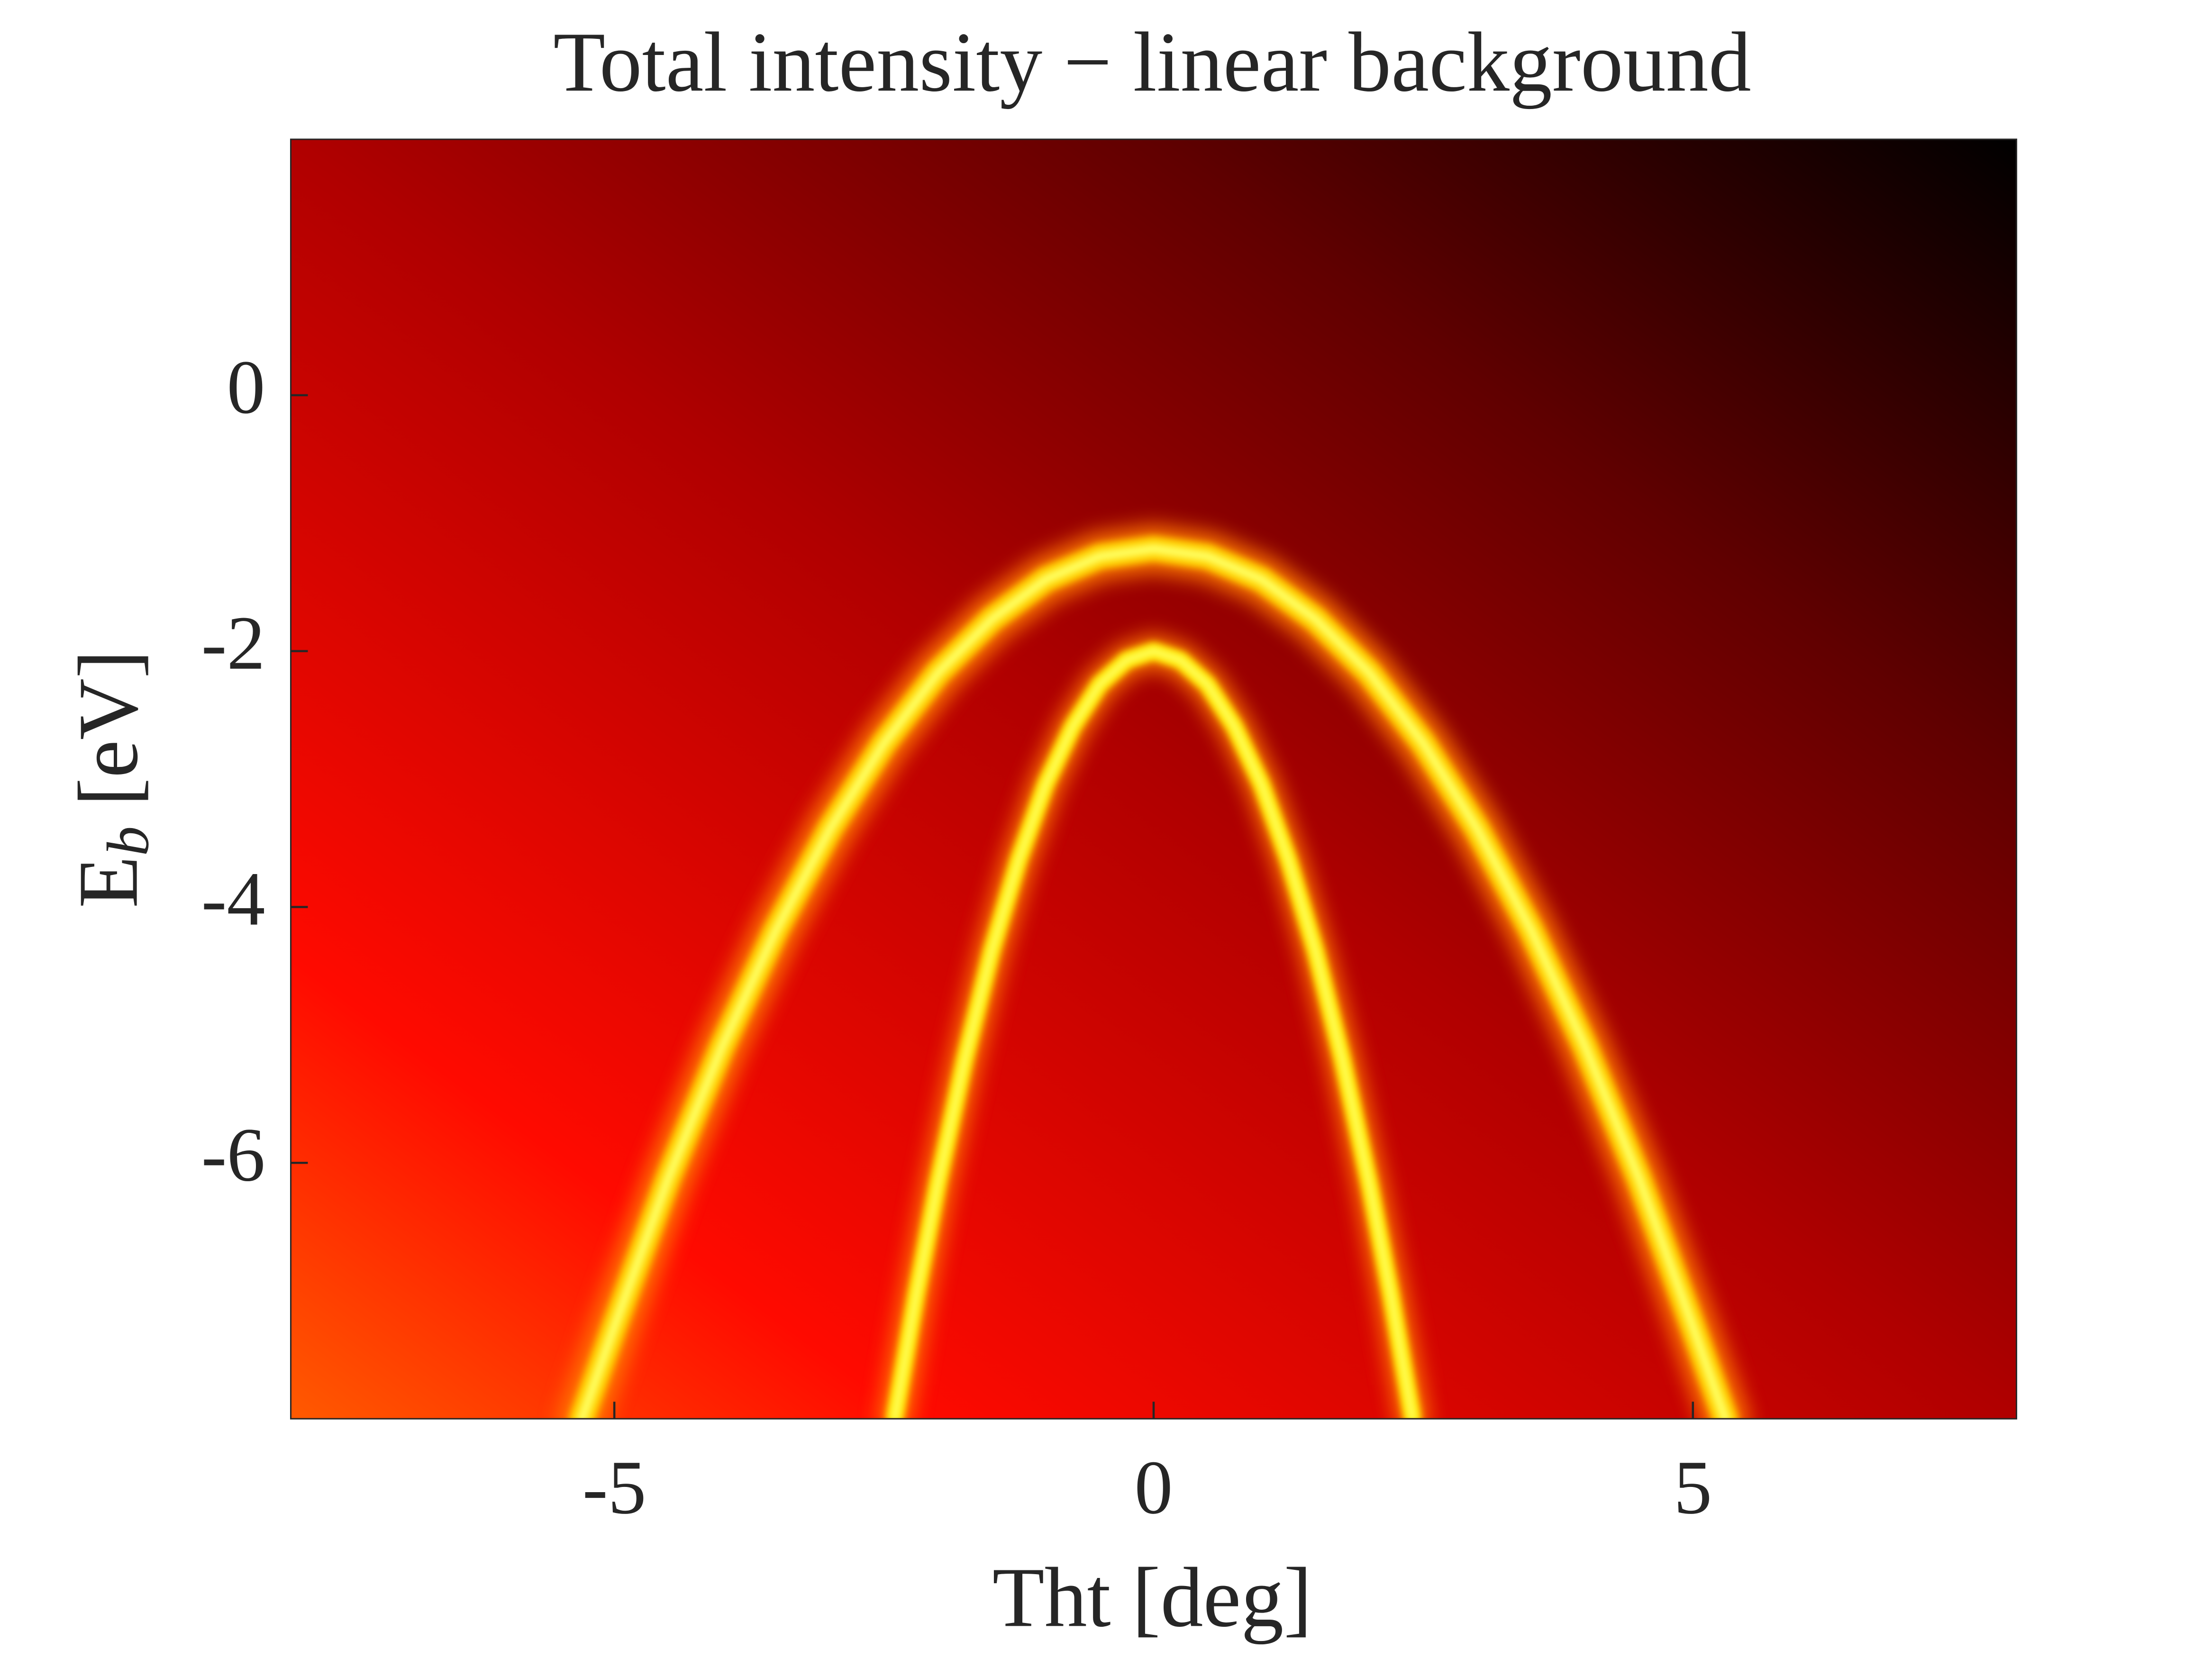  Describe the element at coordinates (1153, 1487) in the screenshot. I see `x-tick-label: 0` at that location.